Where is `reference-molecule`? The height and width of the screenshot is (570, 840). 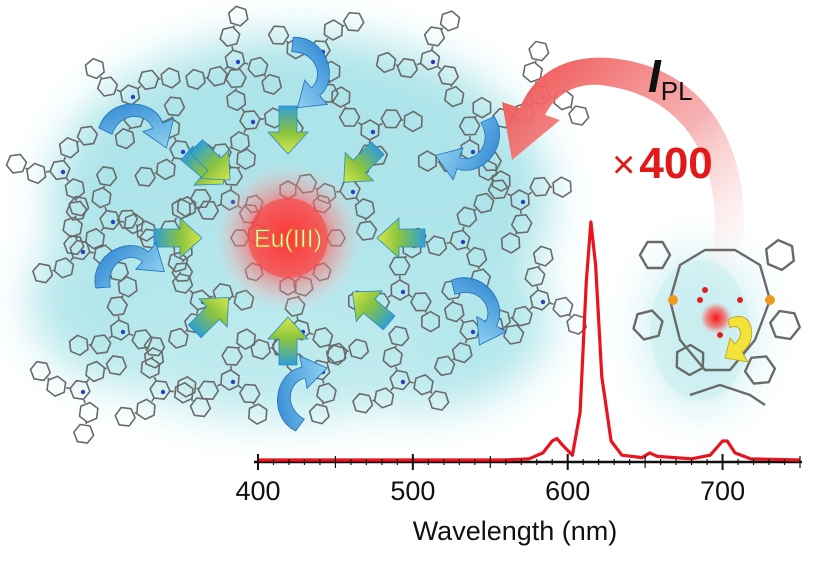 reference-molecule is located at coordinates (716, 322).